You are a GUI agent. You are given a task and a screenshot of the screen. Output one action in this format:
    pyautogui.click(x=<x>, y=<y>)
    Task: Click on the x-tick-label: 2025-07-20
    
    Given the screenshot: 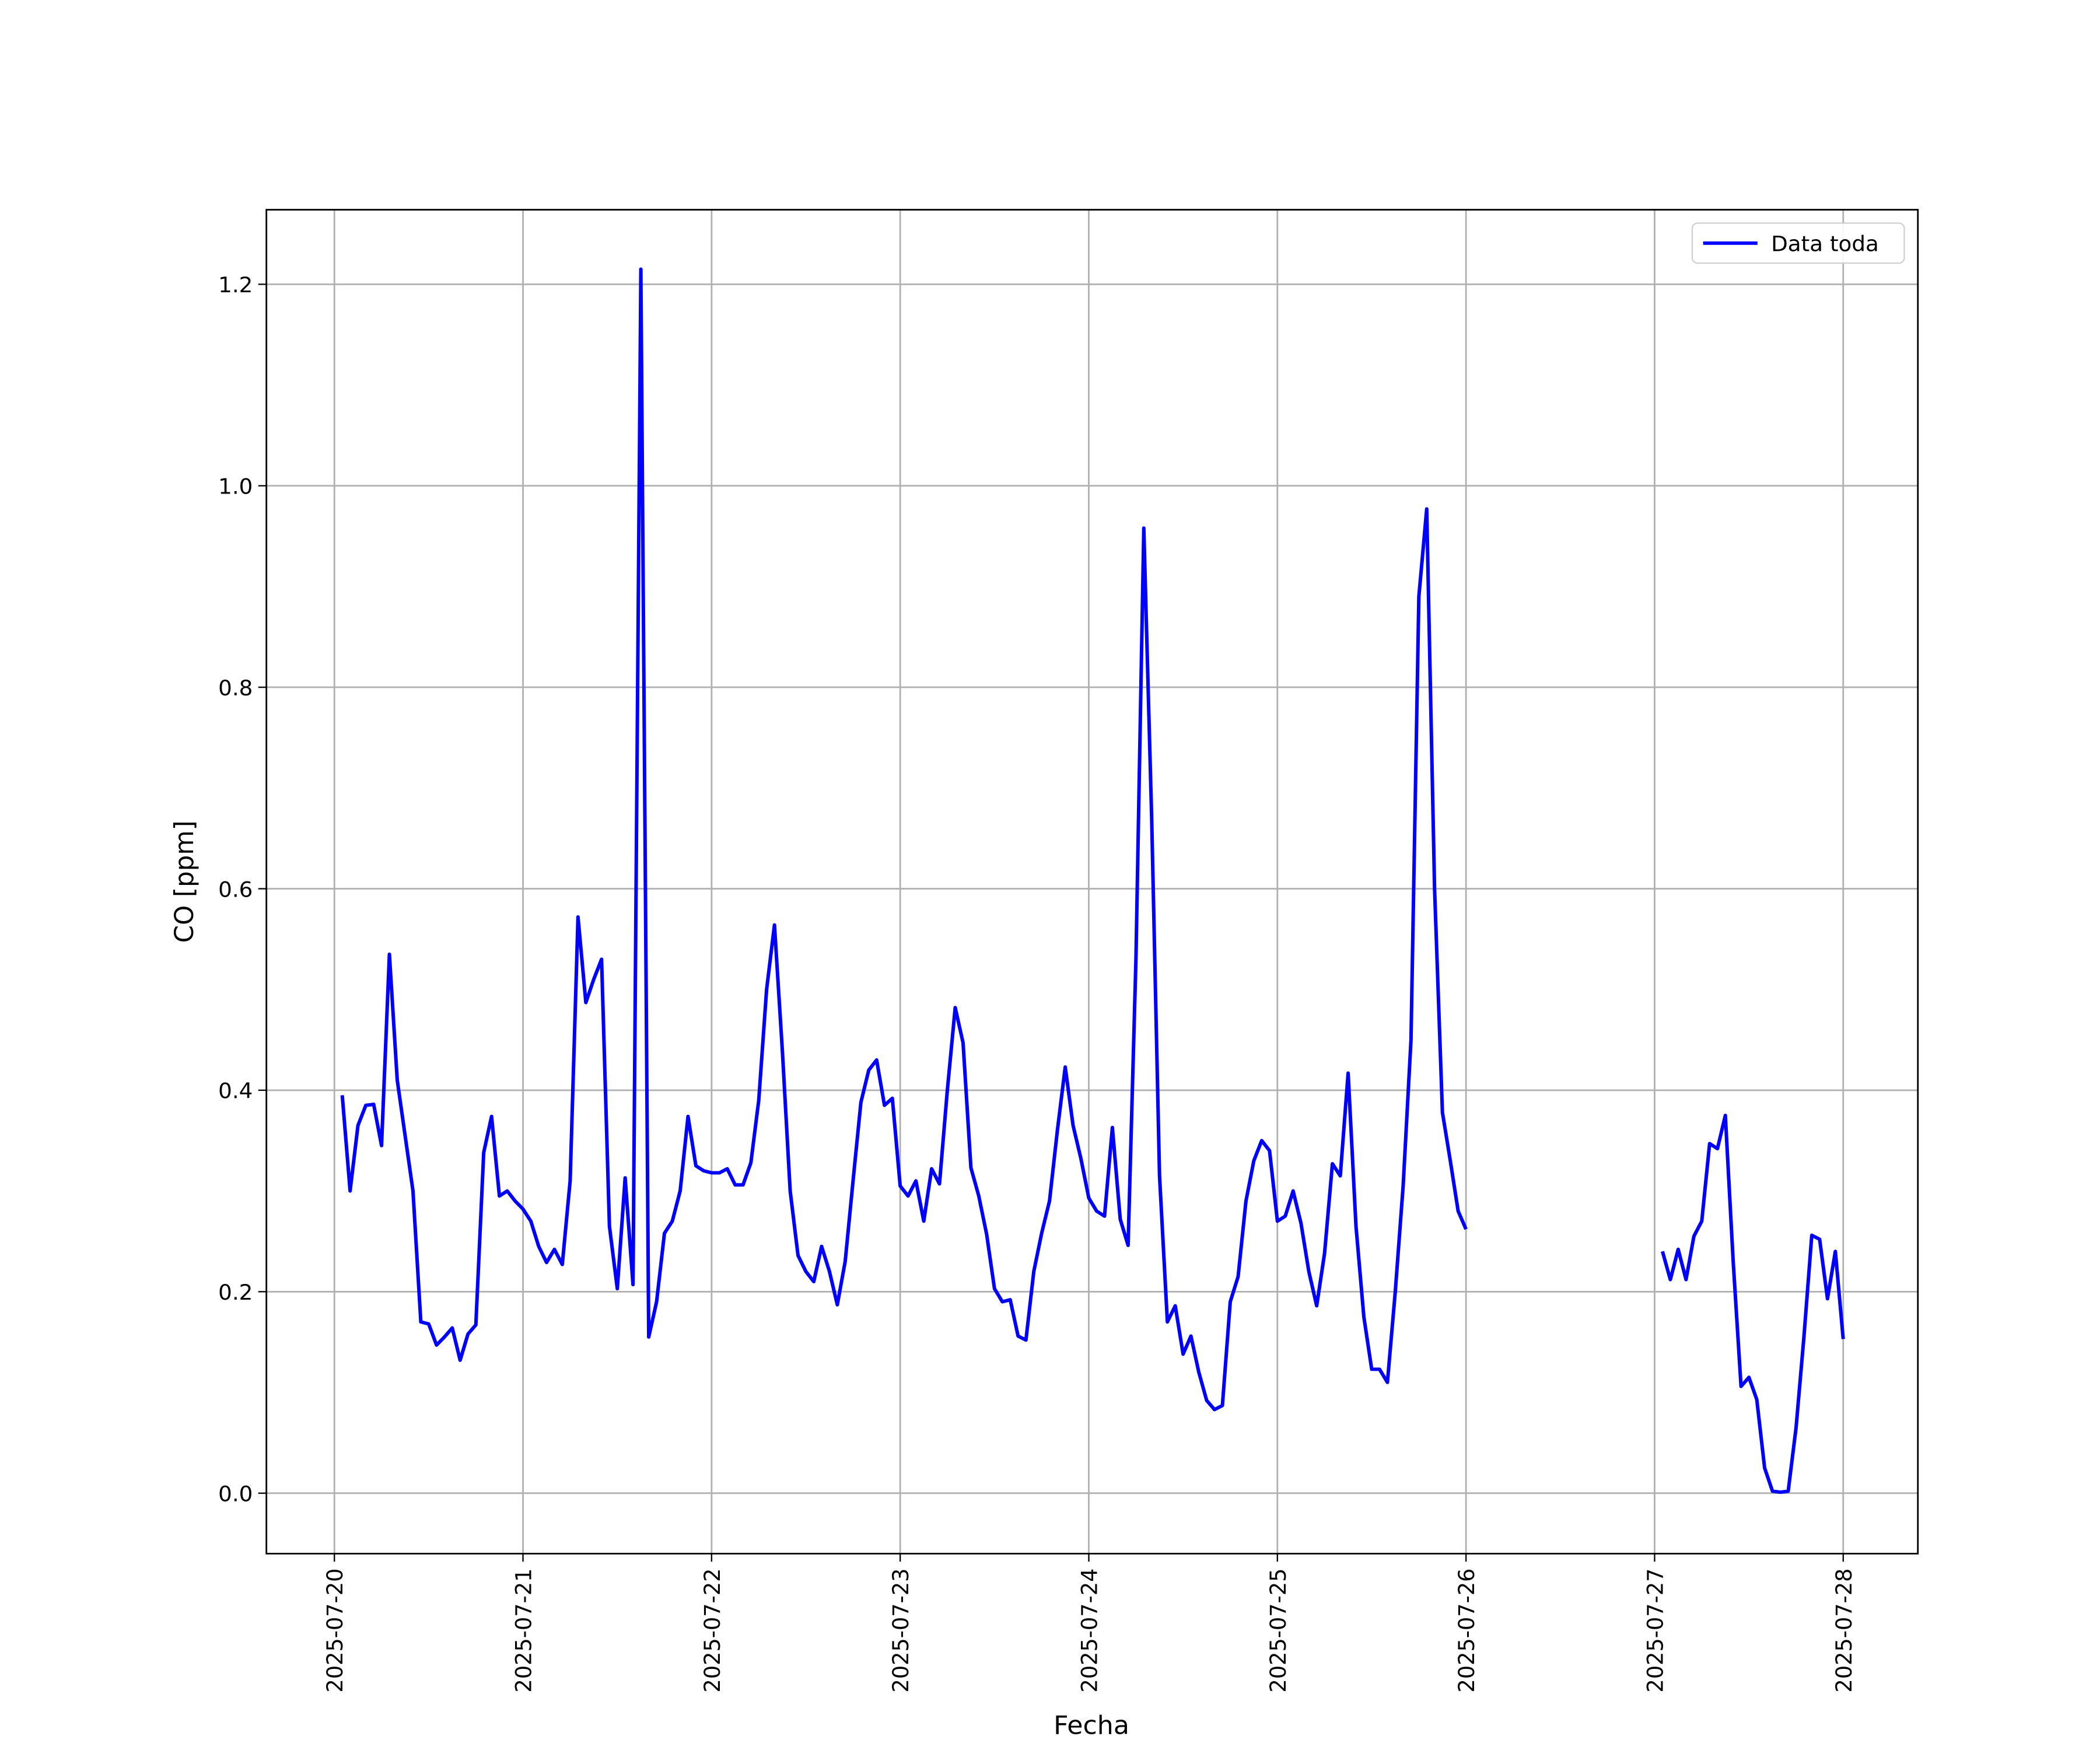 What is the action you would take?
    pyautogui.click(x=335, y=1631)
    